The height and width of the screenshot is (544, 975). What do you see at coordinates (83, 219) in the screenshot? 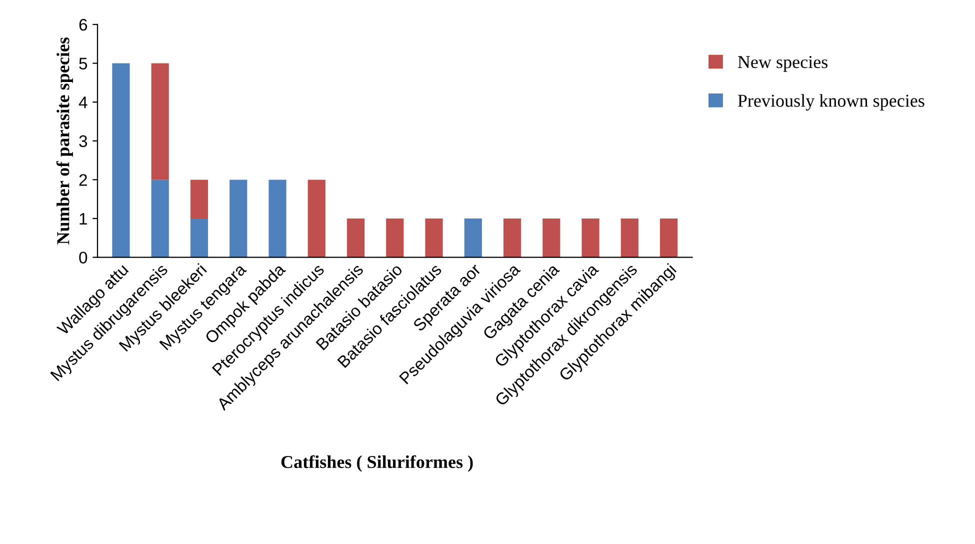
I see `y-tick-label: 1` at bounding box center [83, 219].